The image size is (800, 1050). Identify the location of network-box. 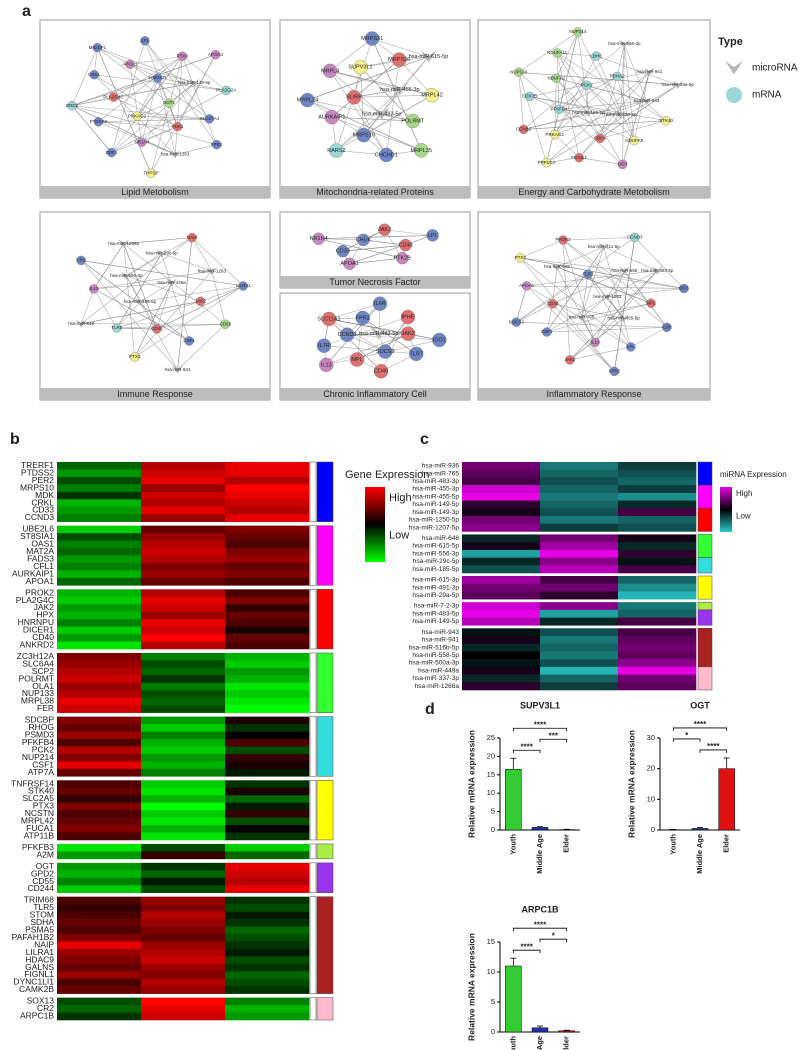
(155, 306).